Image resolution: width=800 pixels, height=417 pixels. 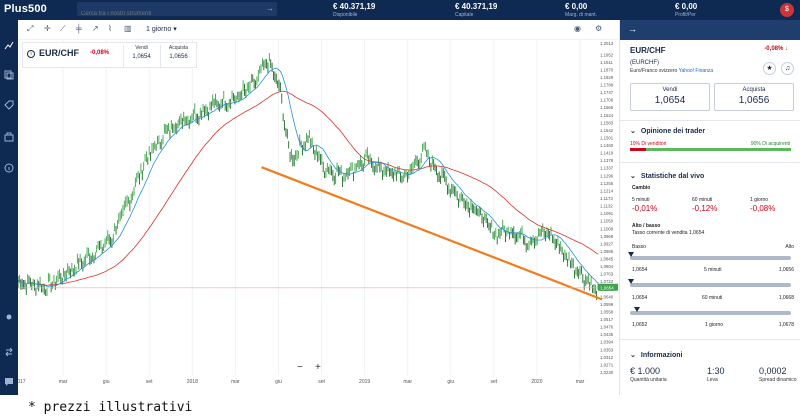 I want to click on y-tick-label: 1,2013, so click(x=607, y=43).